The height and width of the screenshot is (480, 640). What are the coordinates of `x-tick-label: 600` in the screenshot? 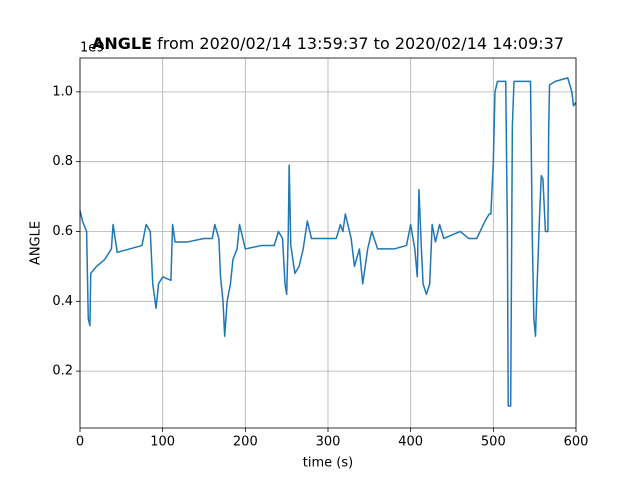 It's located at (576, 442).